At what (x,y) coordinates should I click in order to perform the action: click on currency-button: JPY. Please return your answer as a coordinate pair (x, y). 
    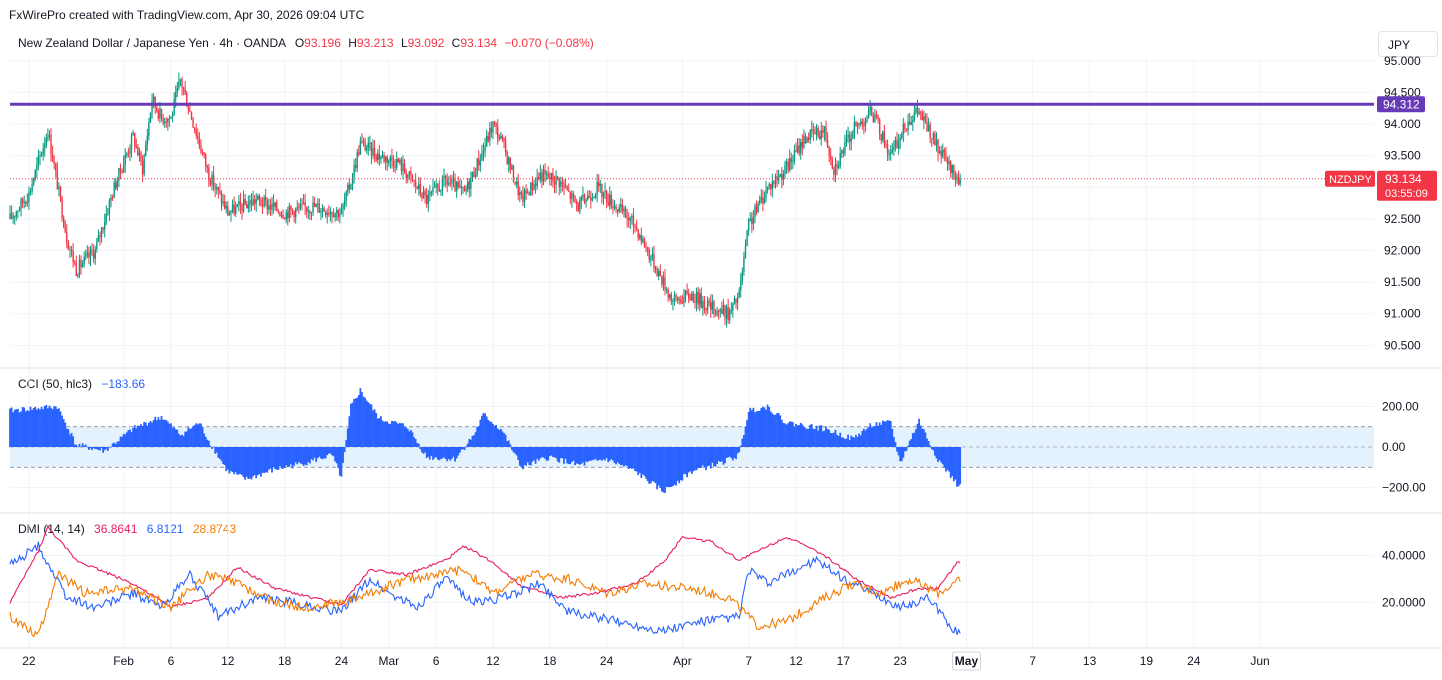
    Looking at the image, I should click on (1408, 44).